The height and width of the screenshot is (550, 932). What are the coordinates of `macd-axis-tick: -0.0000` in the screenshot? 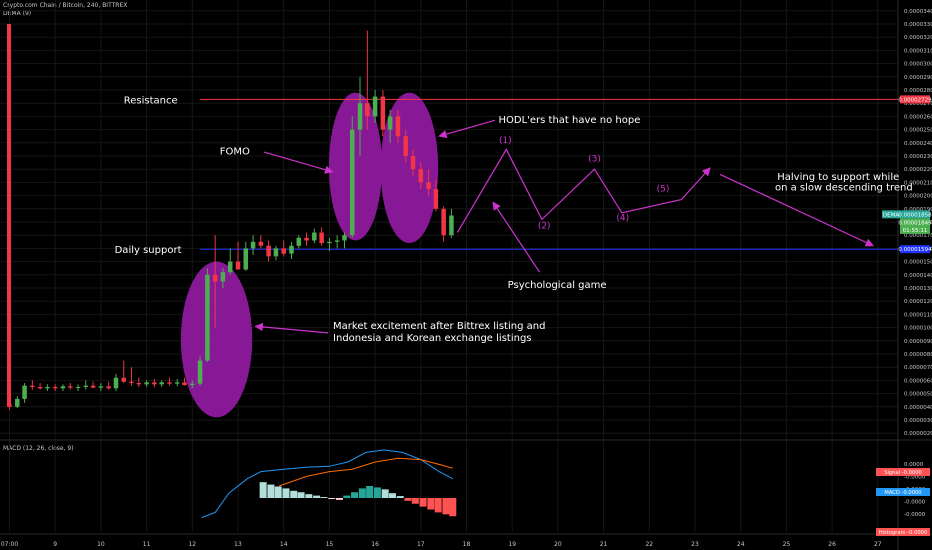 It's located at (915, 503).